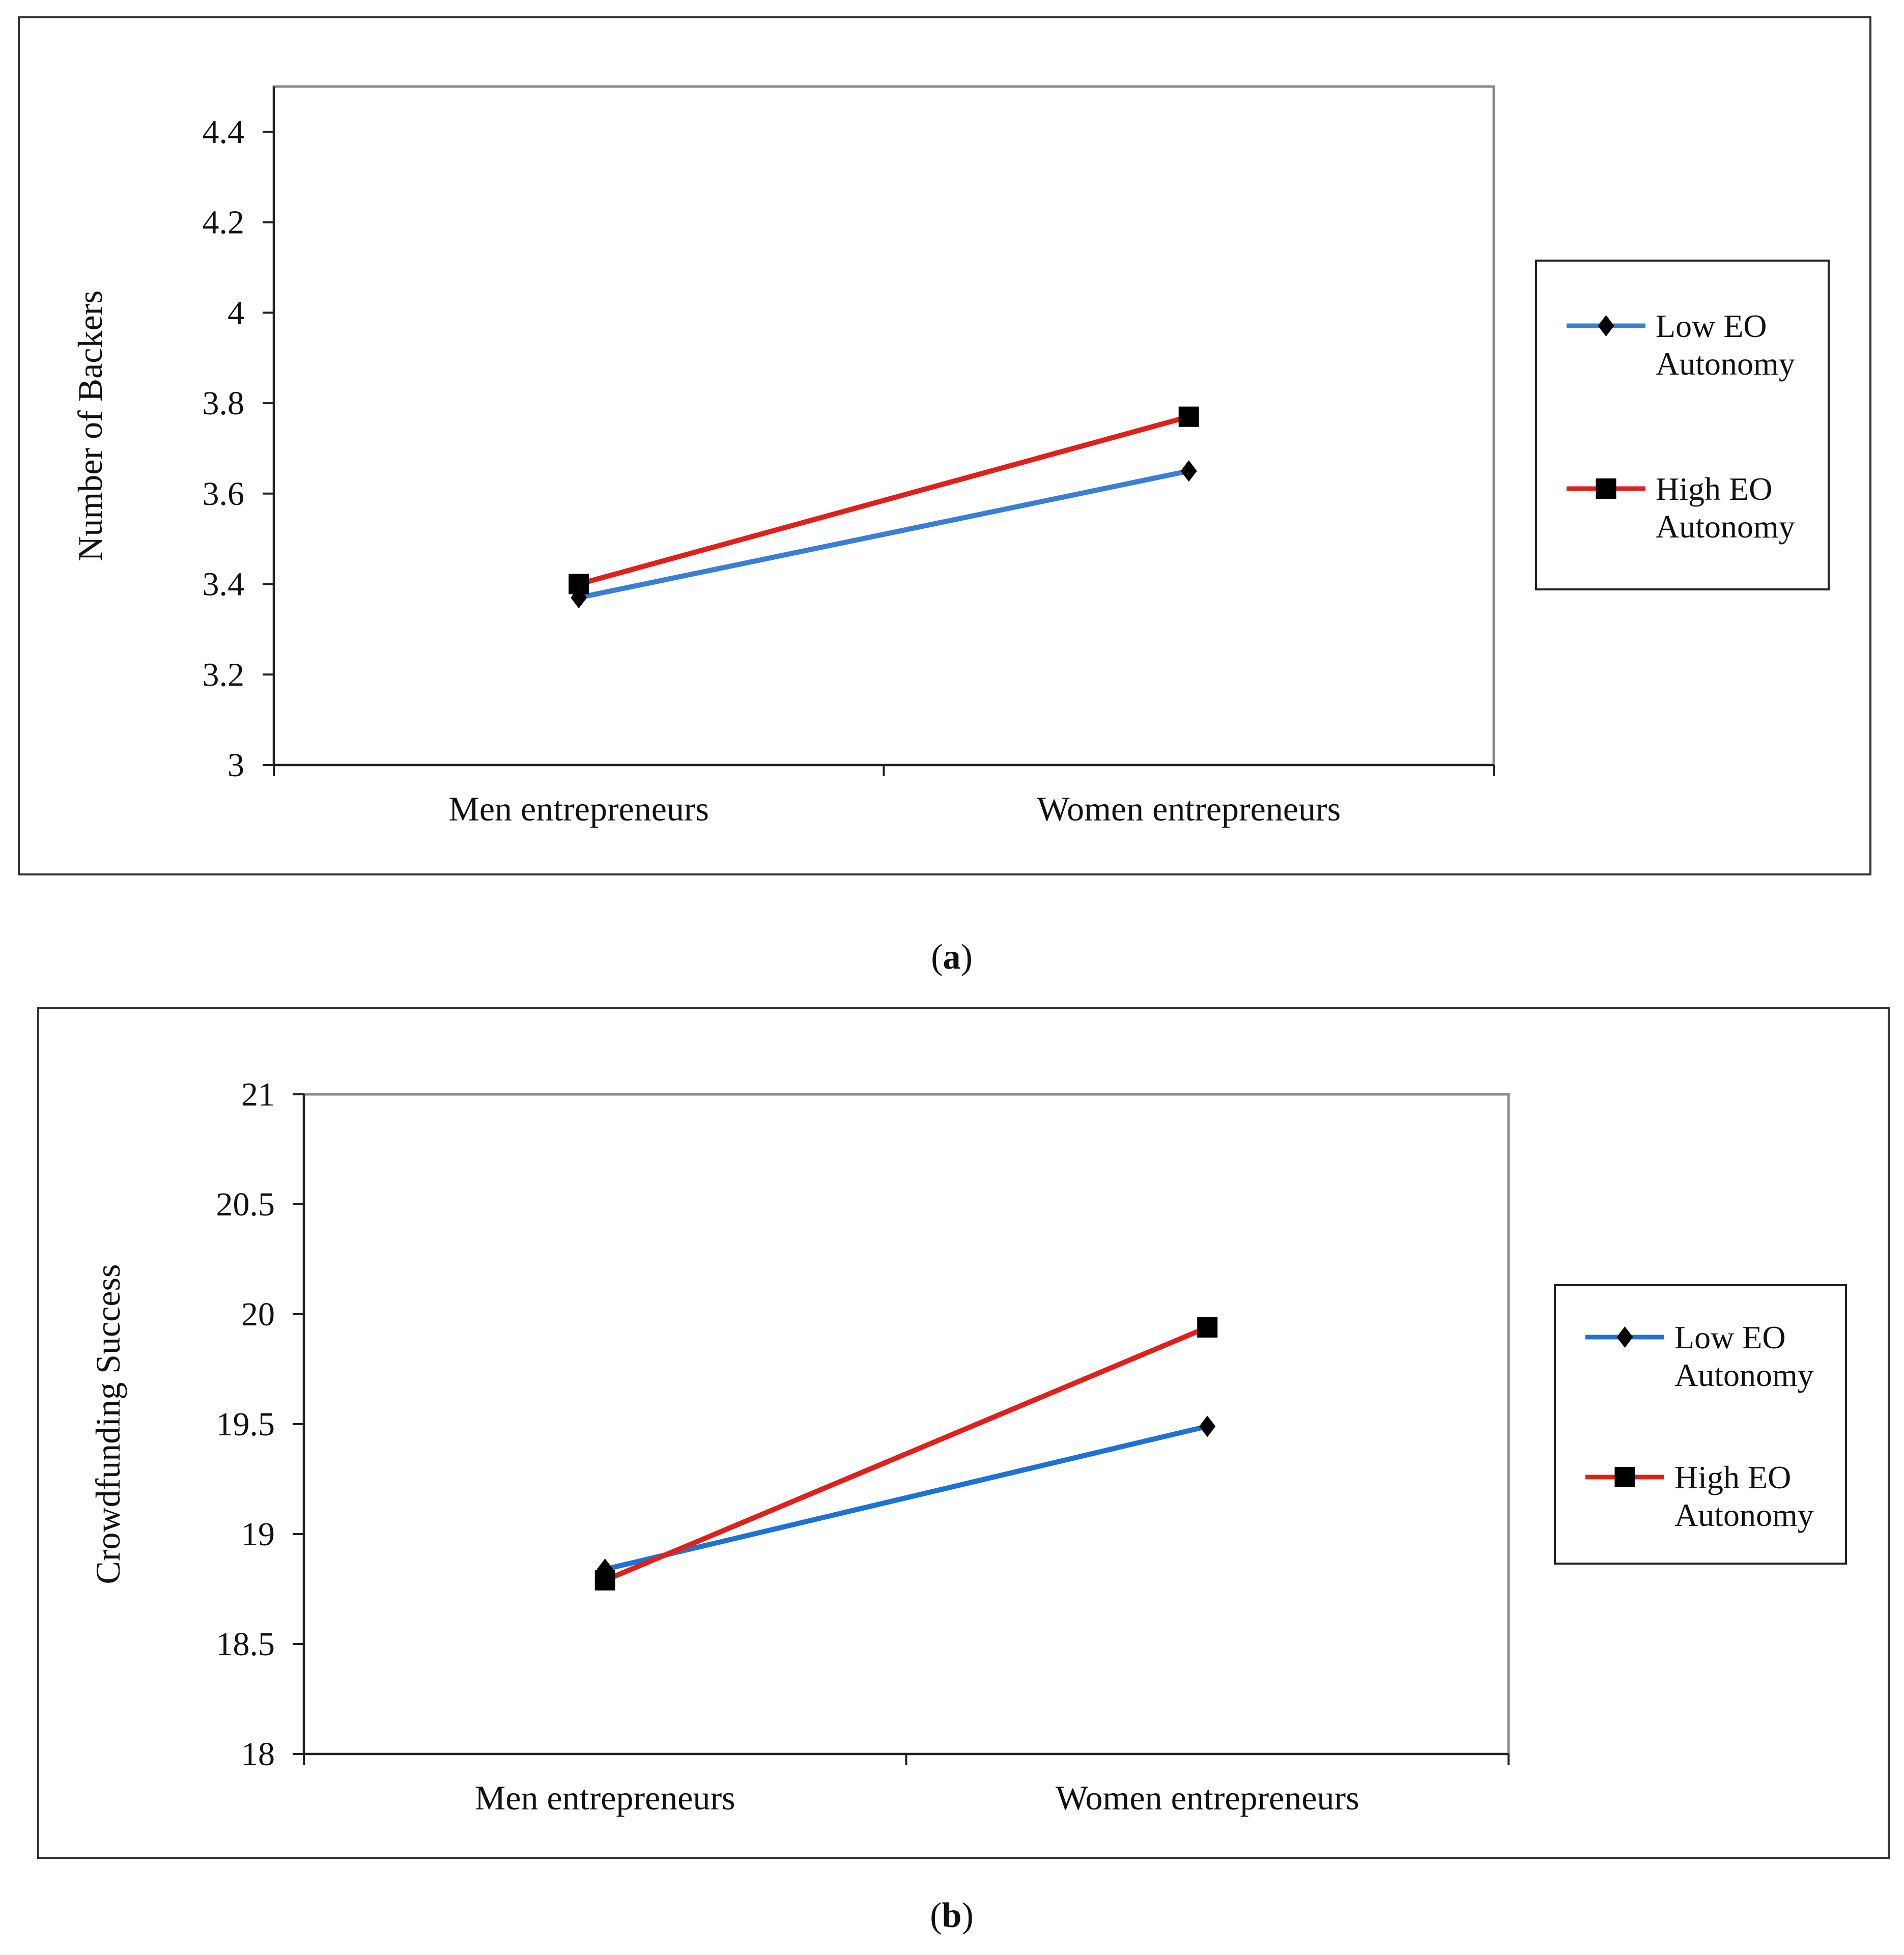  I want to click on y-tick-label: 3.8, so click(224, 403).